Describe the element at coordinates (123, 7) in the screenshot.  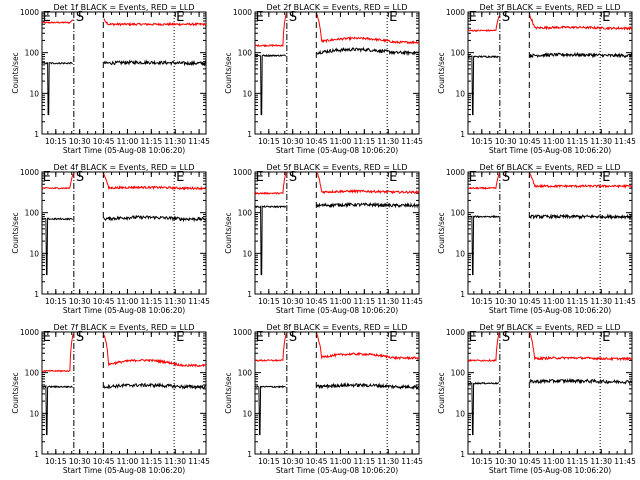
I see `panel-title: Det 1f BLACK = Events, RED = LLD` at that location.